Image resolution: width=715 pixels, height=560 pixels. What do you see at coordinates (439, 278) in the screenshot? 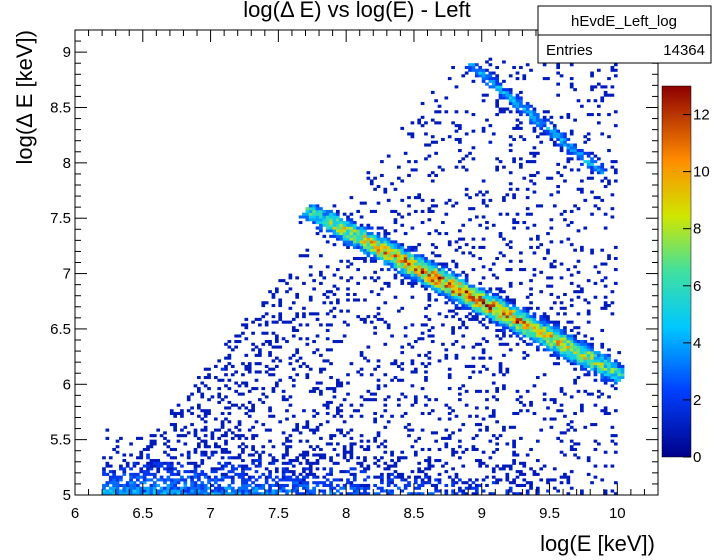
I see `heatmap-cell-1986` at bounding box center [439, 278].